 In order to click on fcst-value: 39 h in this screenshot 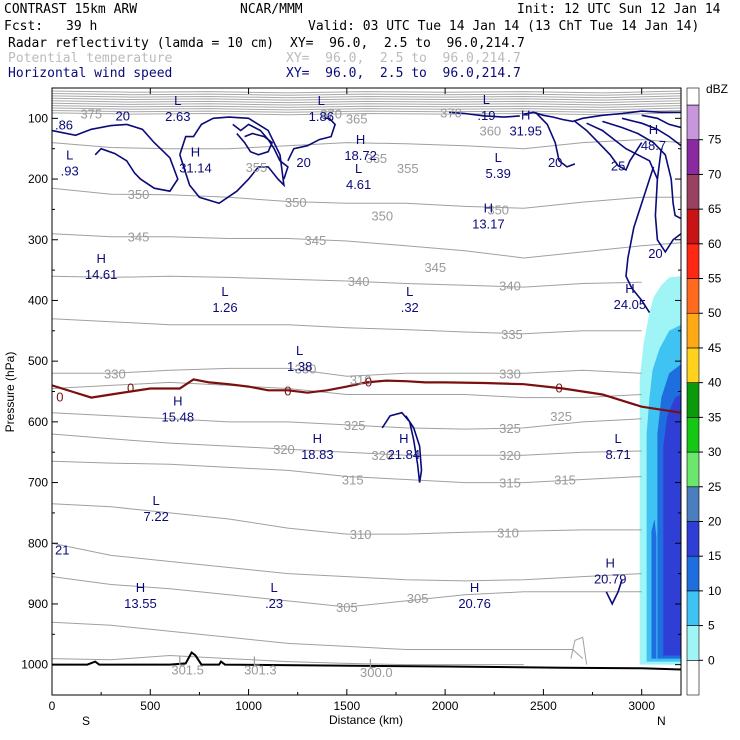, I will do `click(82, 26)`.